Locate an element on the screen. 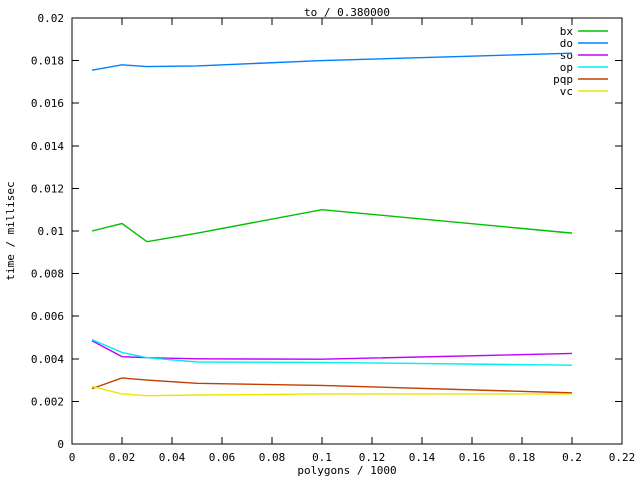 The height and width of the screenshot is (480, 640). series-line-bx is located at coordinates (332, 225).